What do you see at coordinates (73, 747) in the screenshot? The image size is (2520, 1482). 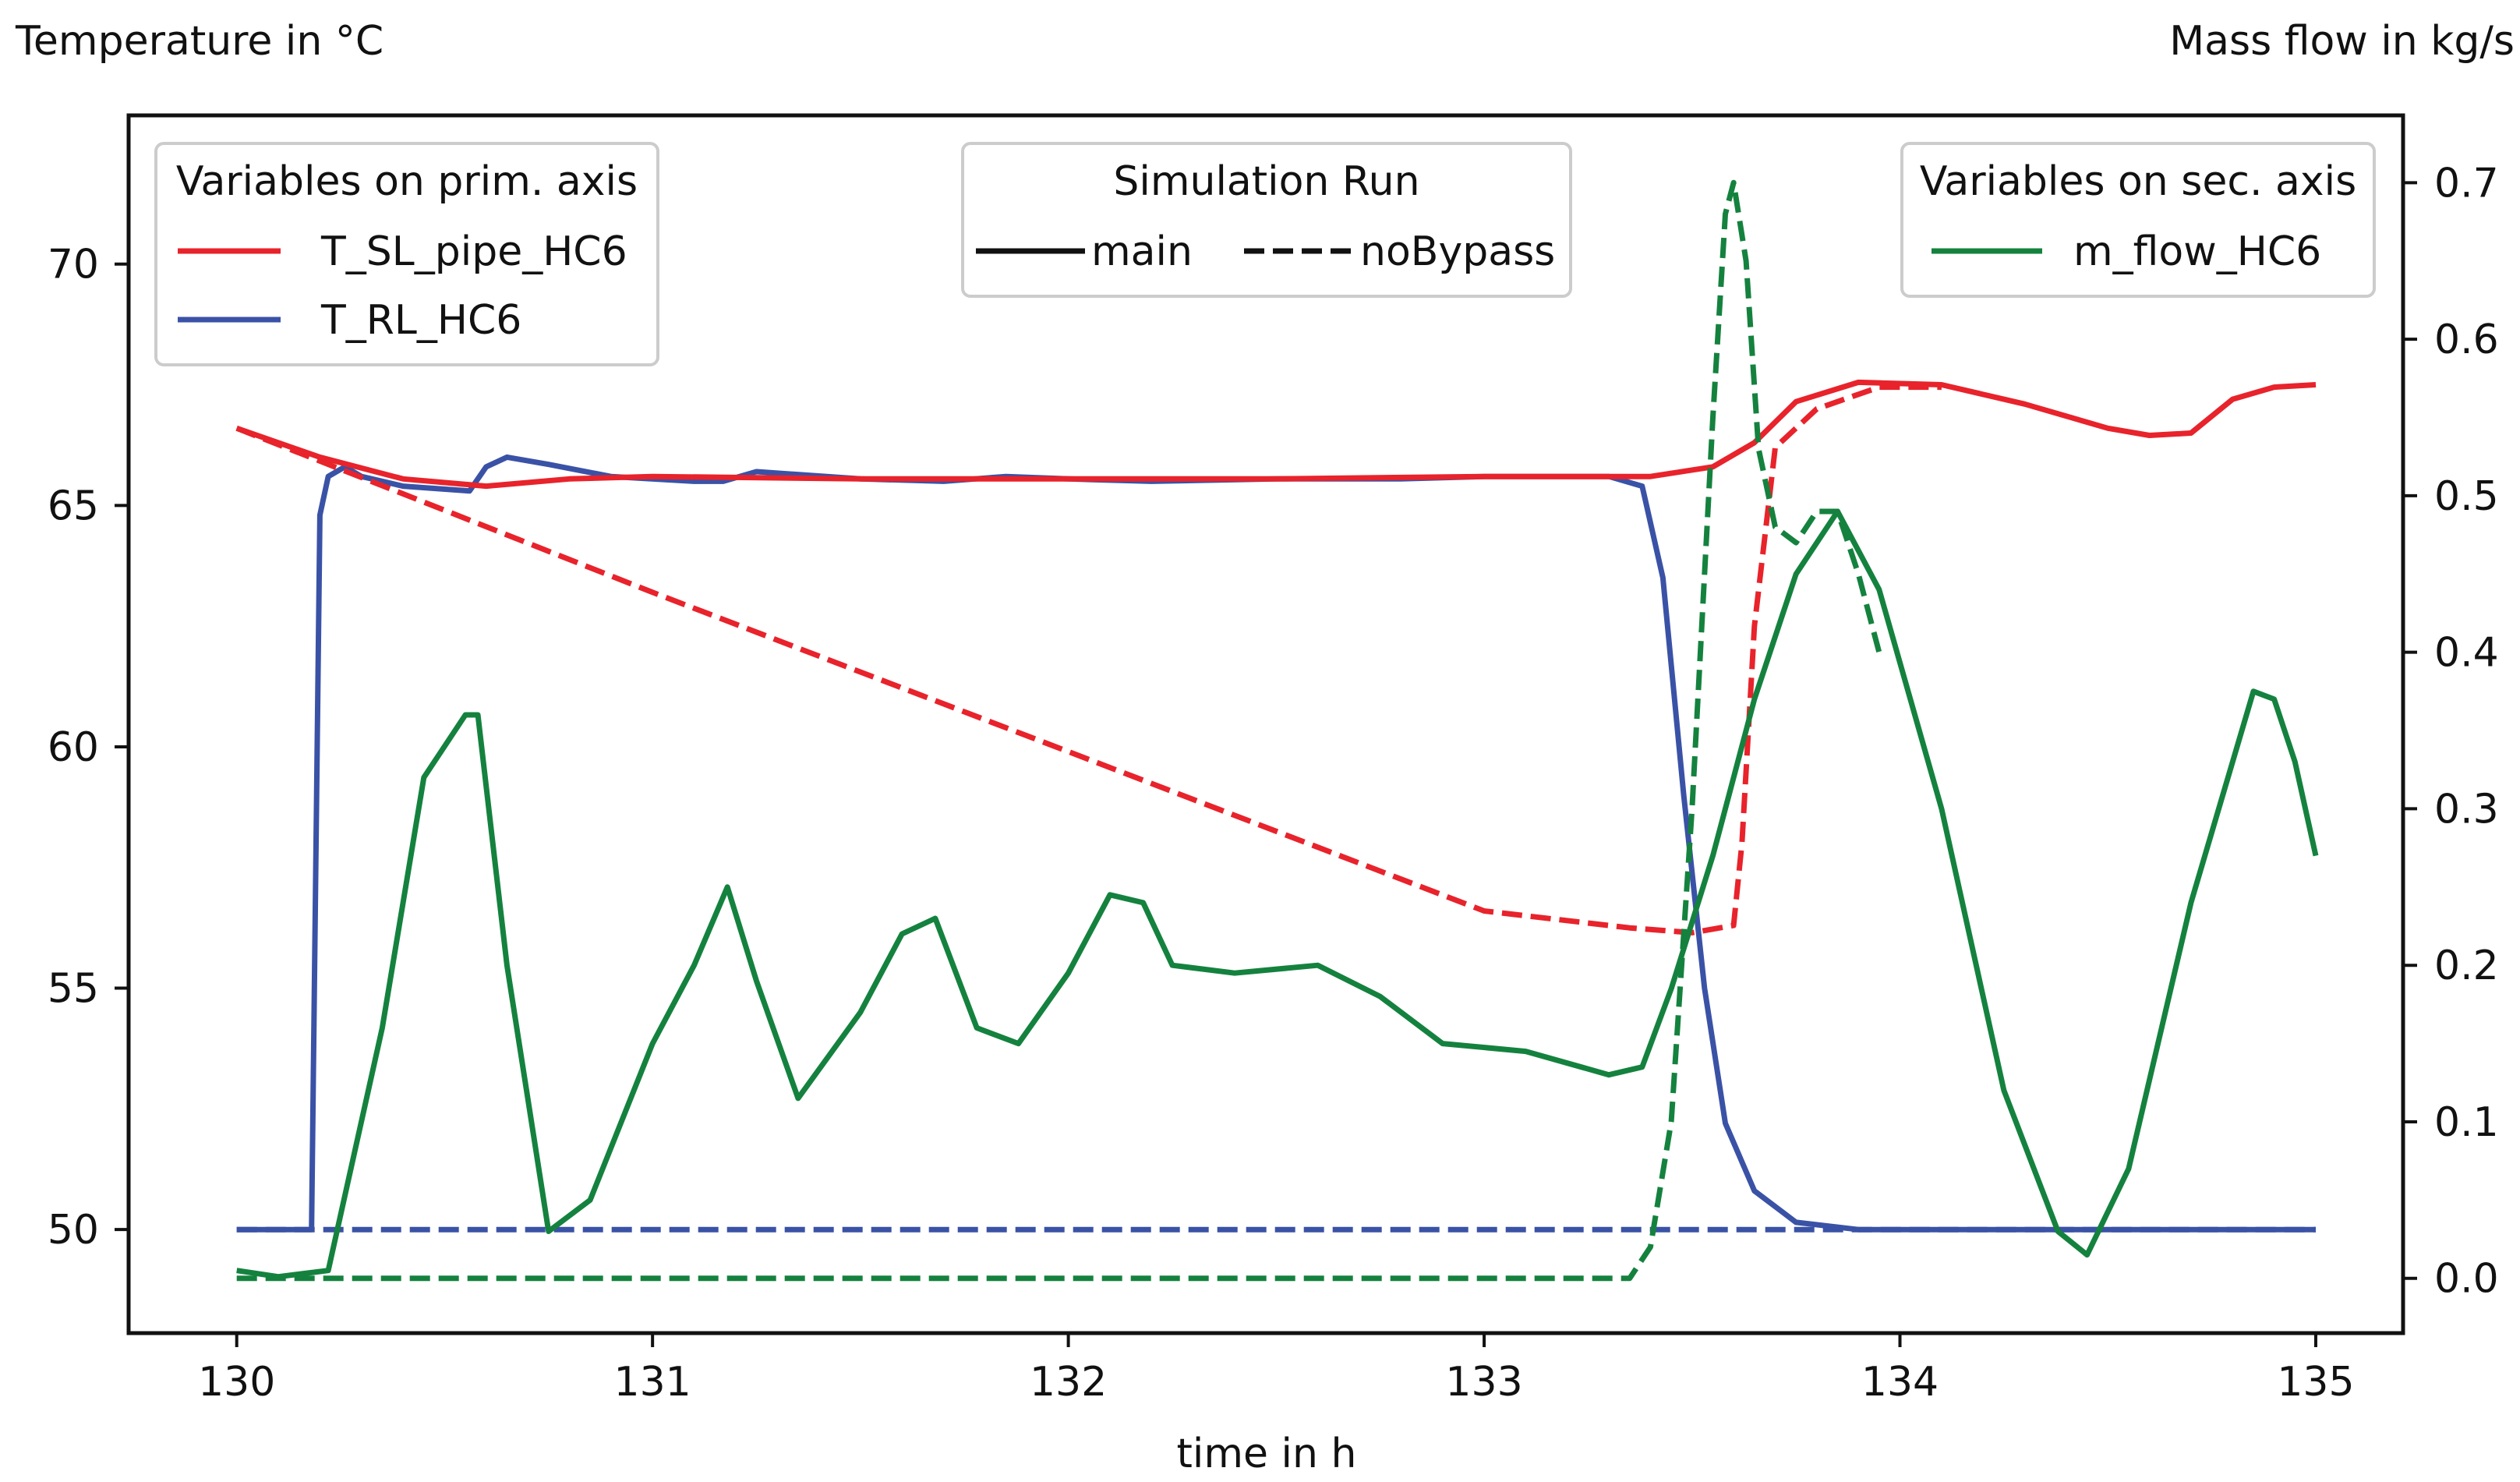 I see `y-tick-label: 60` at bounding box center [73, 747].